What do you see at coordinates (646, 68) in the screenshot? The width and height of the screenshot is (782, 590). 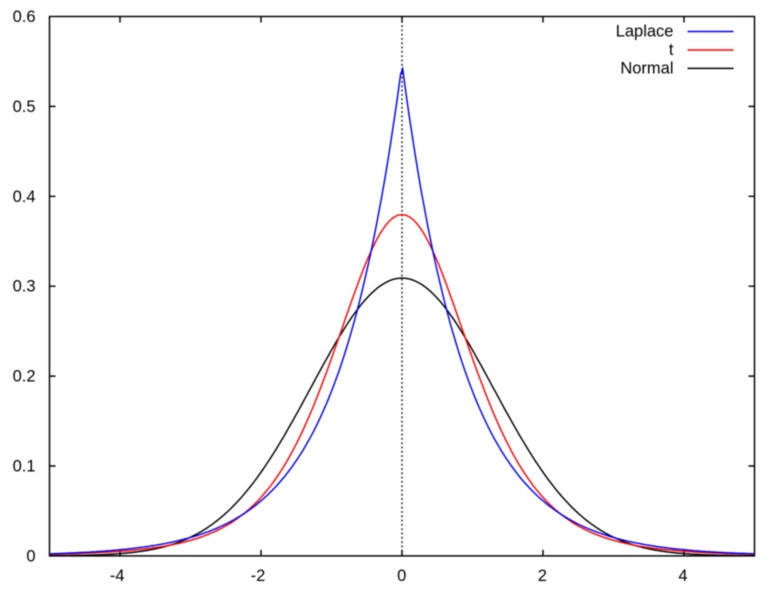 I see `svg-text: Normal` at bounding box center [646, 68].